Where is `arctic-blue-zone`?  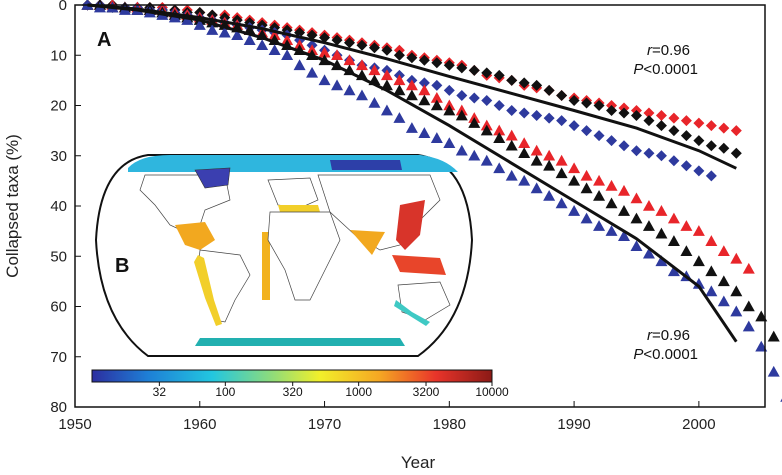
arctic-blue-zone is located at coordinates (366, 165).